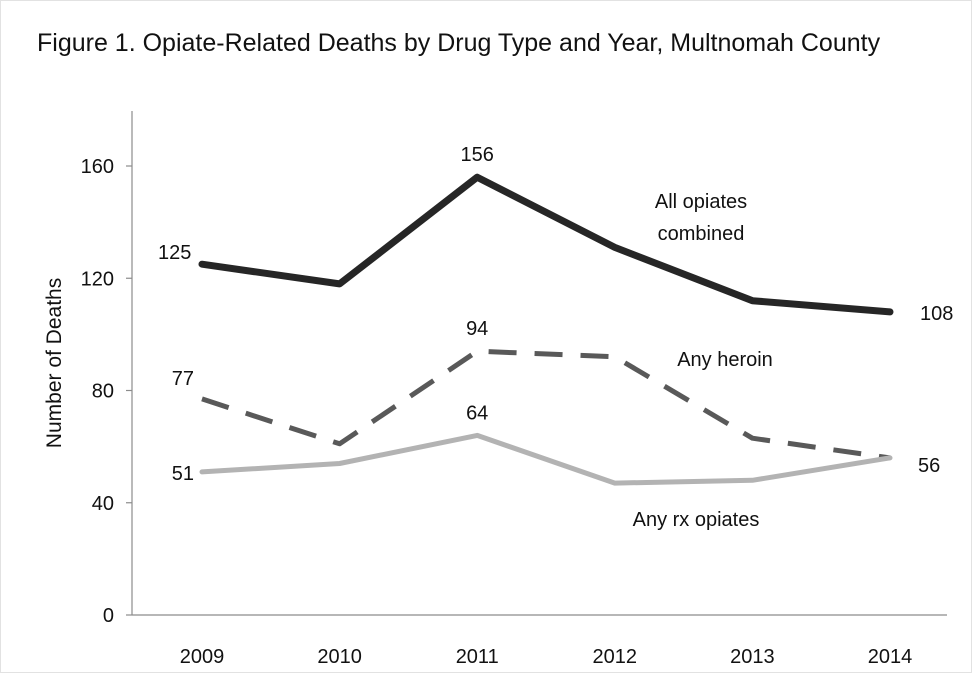 This screenshot has width=972, height=673. What do you see at coordinates (477, 657) in the screenshot?
I see `x-tick-label: 2011` at bounding box center [477, 657].